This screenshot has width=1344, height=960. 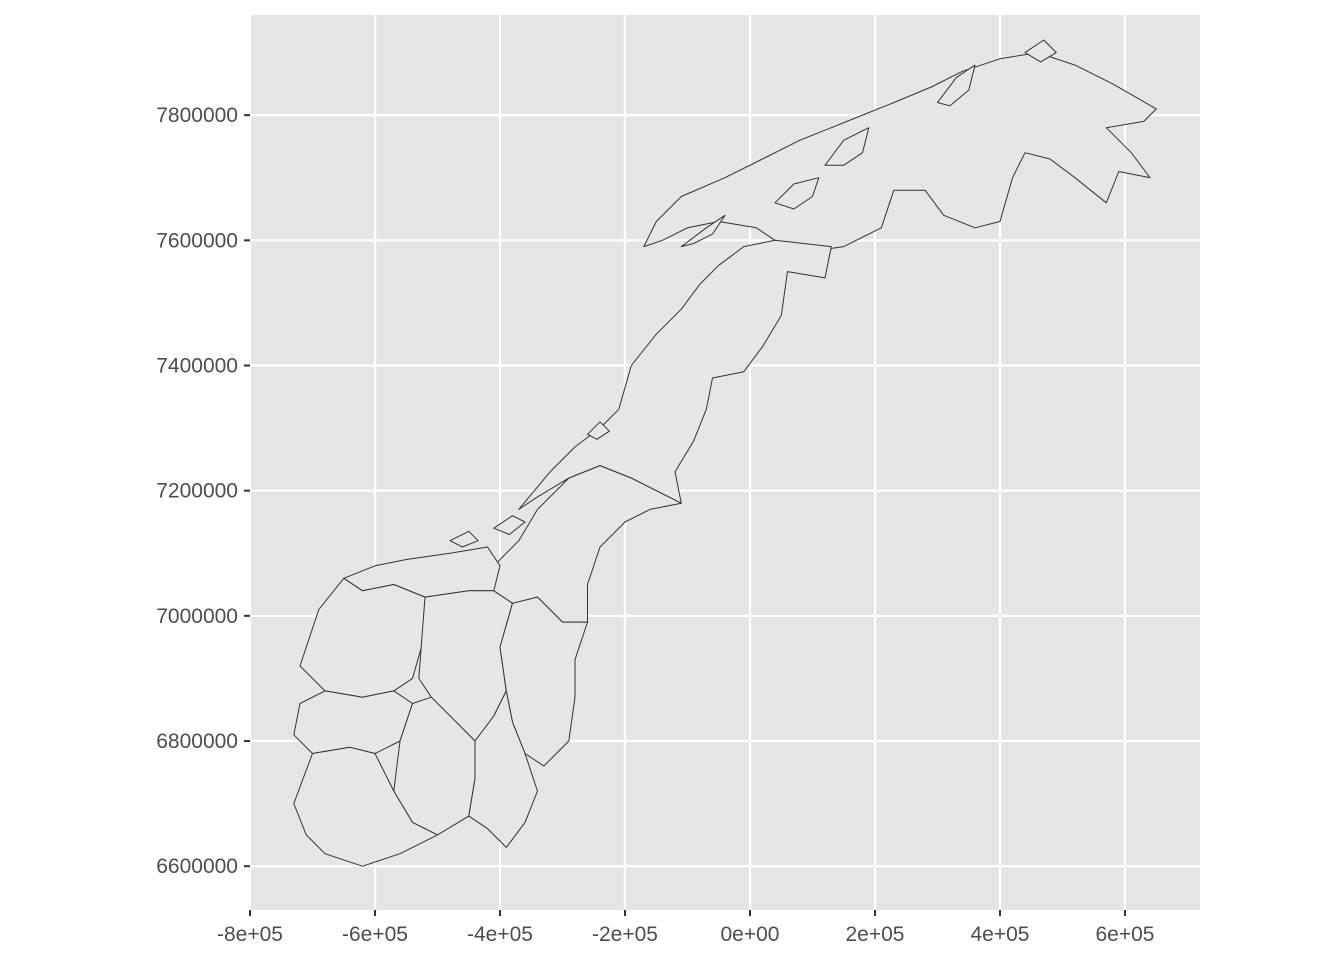 What do you see at coordinates (750, 934) in the screenshot?
I see `x-tick-label: 0e+00` at bounding box center [750, 934].